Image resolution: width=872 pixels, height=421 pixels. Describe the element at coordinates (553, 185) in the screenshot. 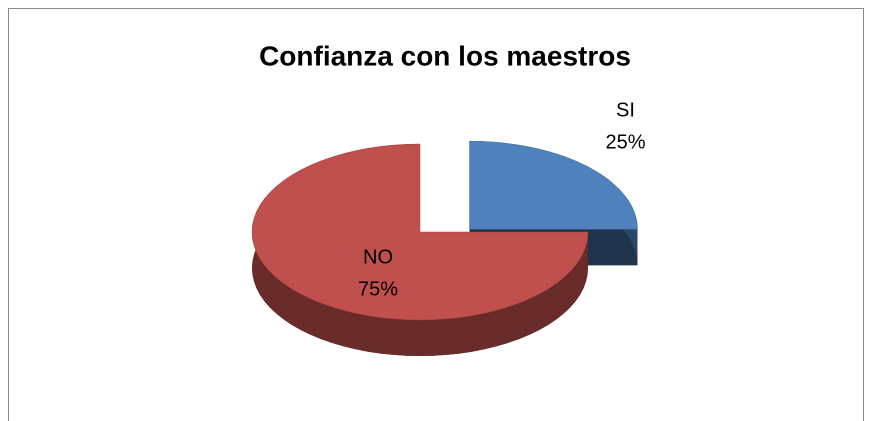

I see `slice-top` at that location.